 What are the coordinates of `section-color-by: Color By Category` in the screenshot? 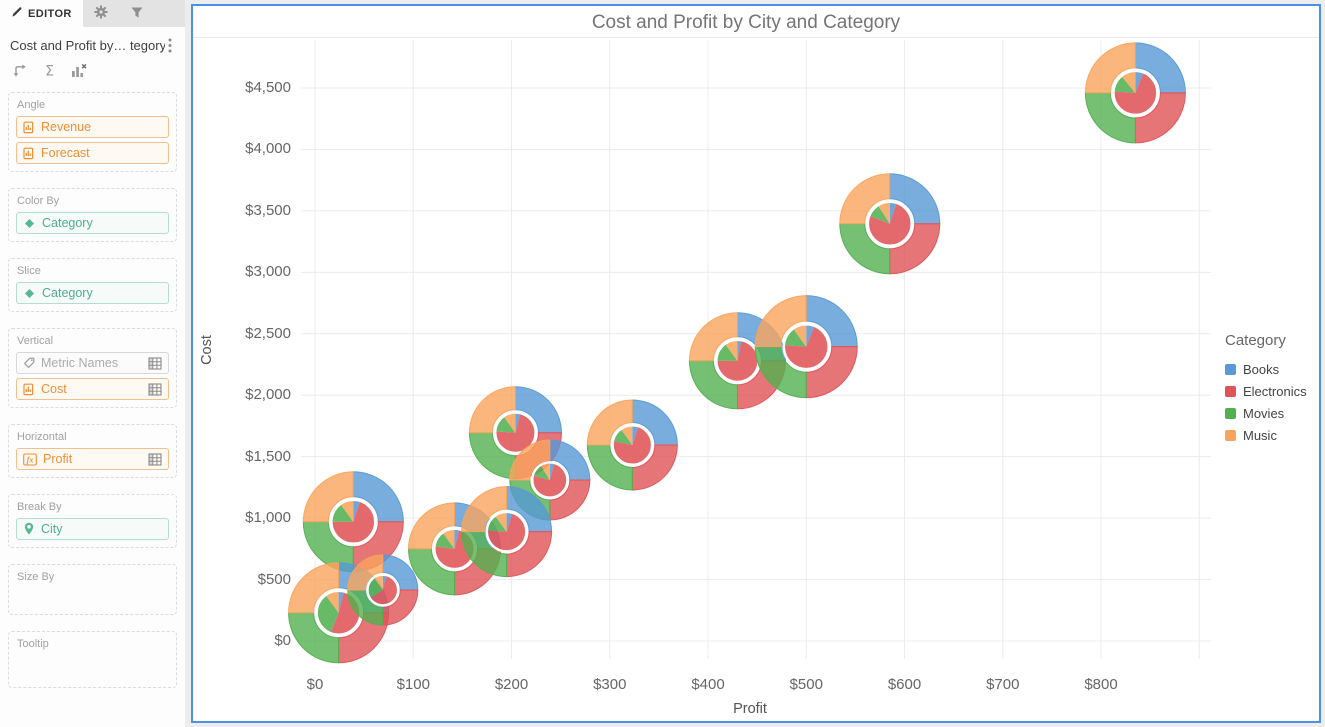 It's located at (92, 215).